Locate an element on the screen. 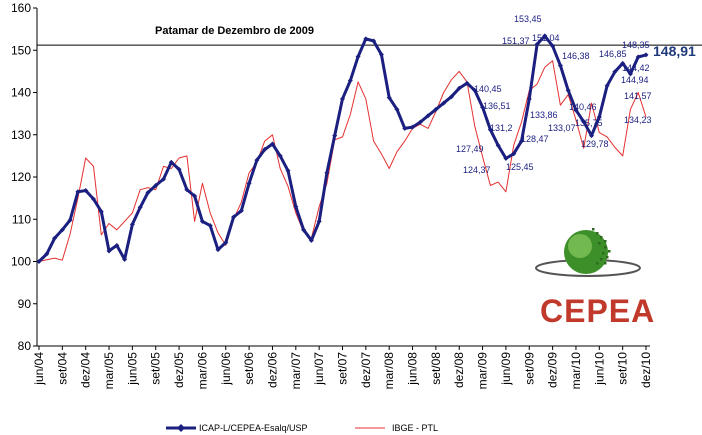 The height and width of the screenshot is (435, 702). x-tick-label: set/10 is located at coordinates (623, 368).